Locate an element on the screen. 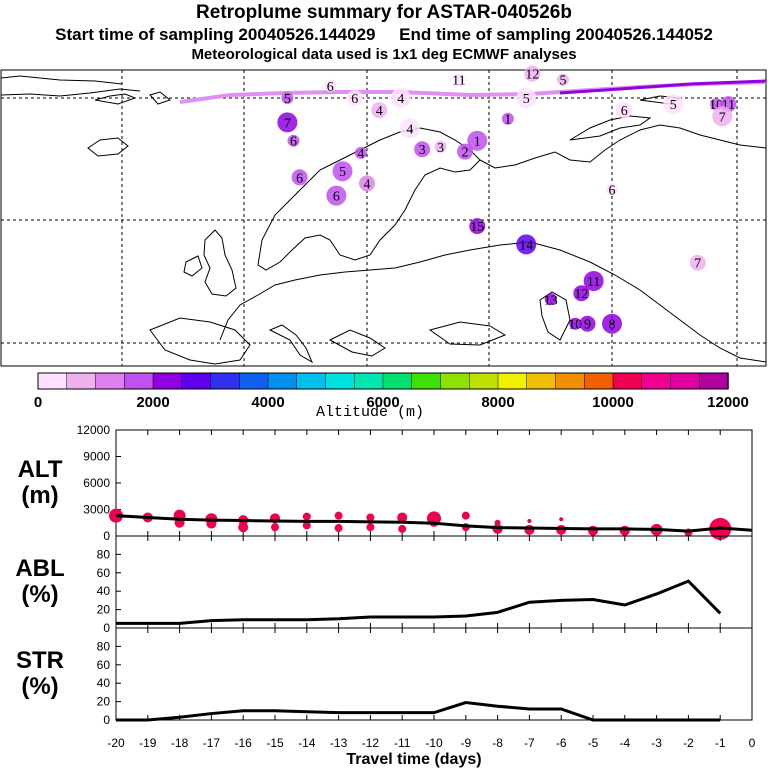 The width and height of the screenshot is (768, 768). altitude-colorbar: 0 2000 4000 6000 8000 10000 12000 Altitude (m) is located at coordinates (391, 396).